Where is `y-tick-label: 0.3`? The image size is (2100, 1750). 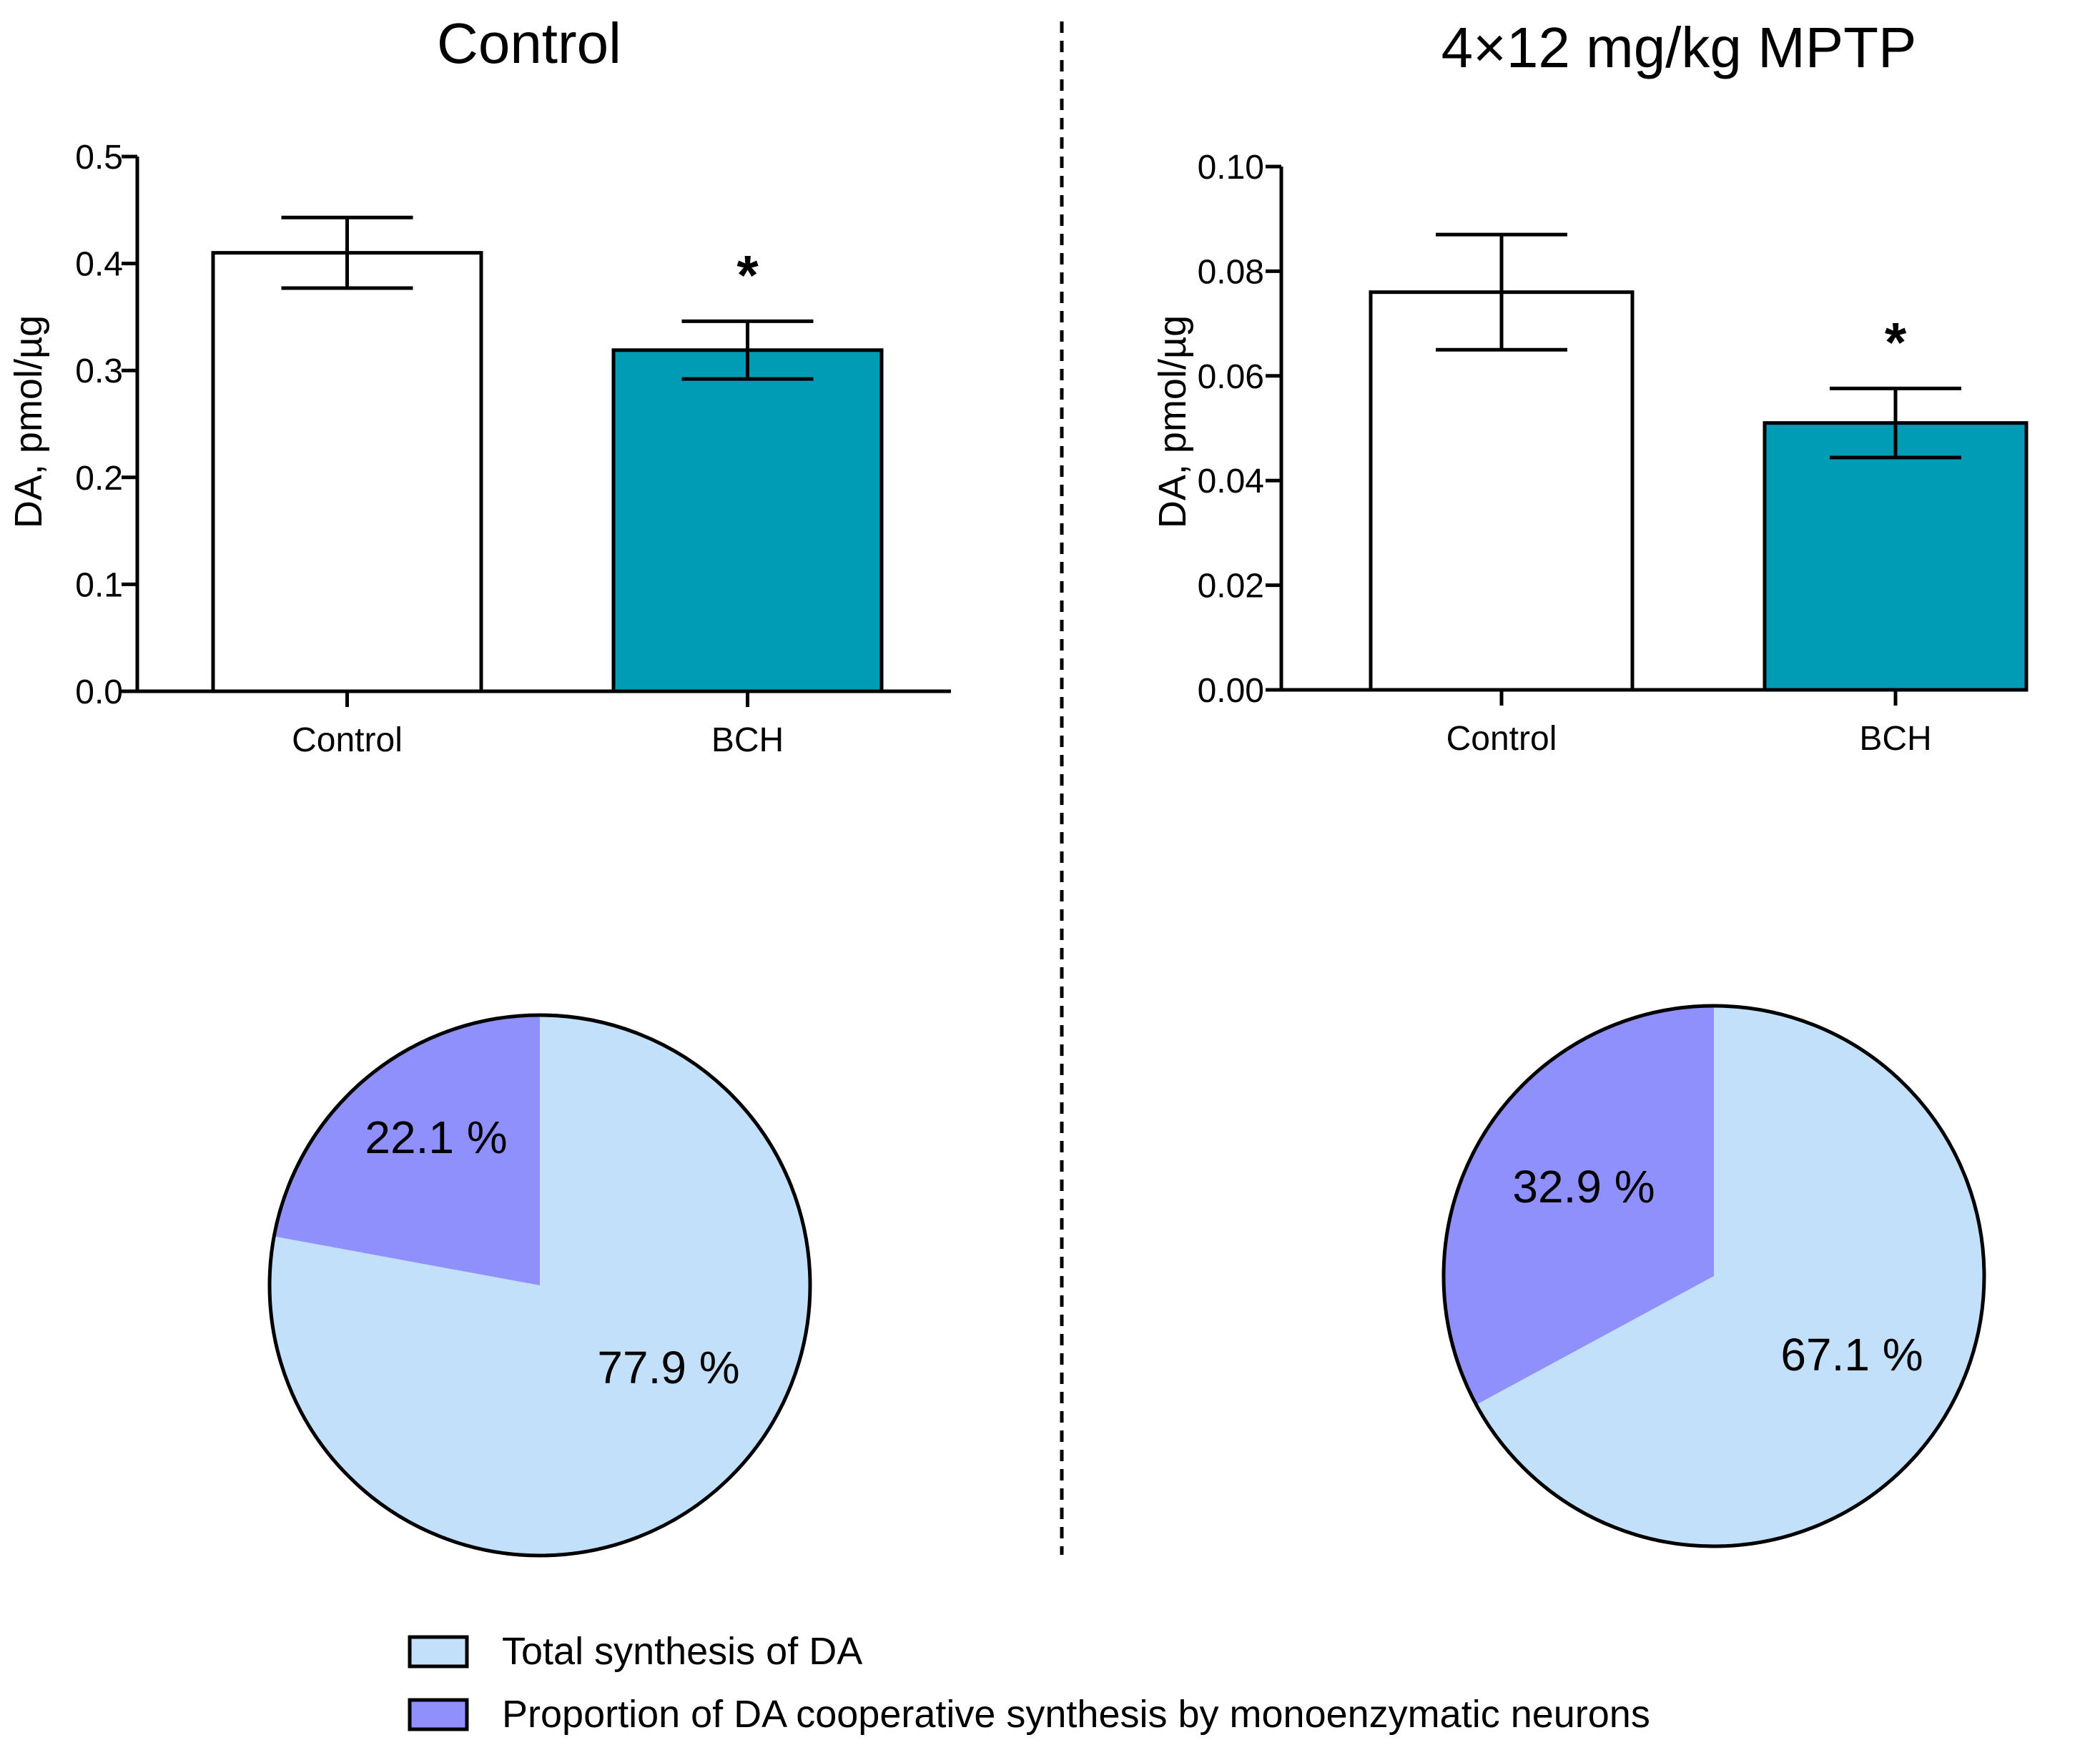 y-tick-label: 0.3 is located at coordinates (99, 371).